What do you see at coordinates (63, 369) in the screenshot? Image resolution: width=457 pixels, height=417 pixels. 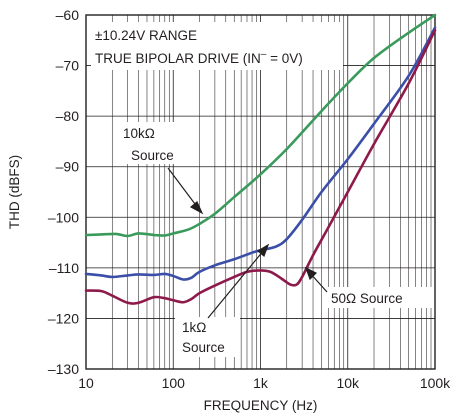 I see `y-tick-label: –130` at bounding box center [63, 369].